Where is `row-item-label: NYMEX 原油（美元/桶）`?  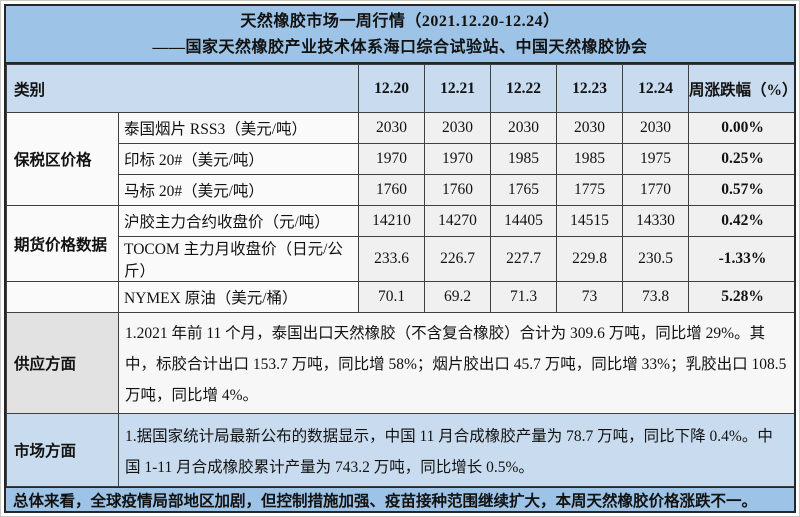
row-item-label: NYMEX 原油（美元/桶） is located at coordinates (238, 297).